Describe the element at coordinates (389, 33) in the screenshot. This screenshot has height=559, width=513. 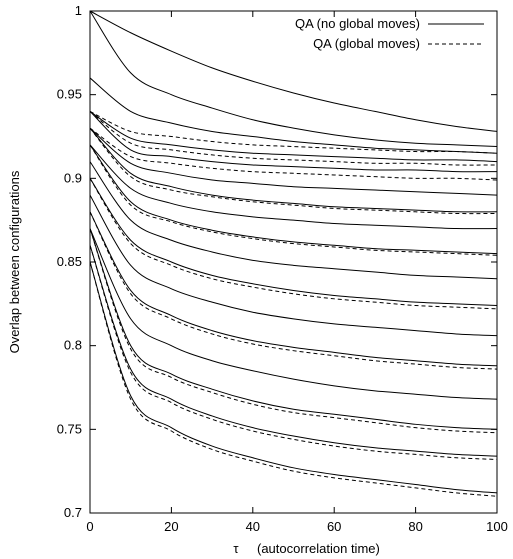
I see `legend: QA (no global moves) QA (global moves)` at that location.